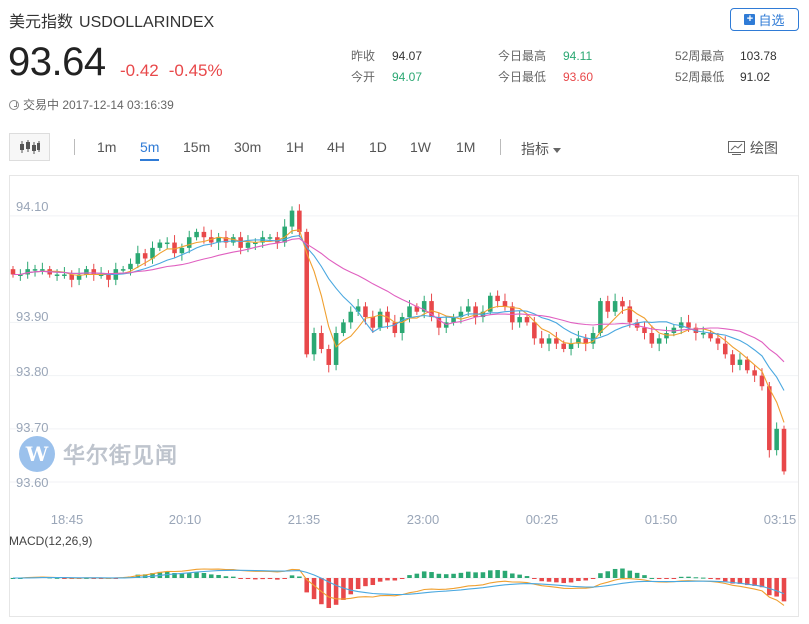  What do you see at coordinates (557, 150) in the screenshot?
I see `caret-down-icon` at bounding box center [557, 150].